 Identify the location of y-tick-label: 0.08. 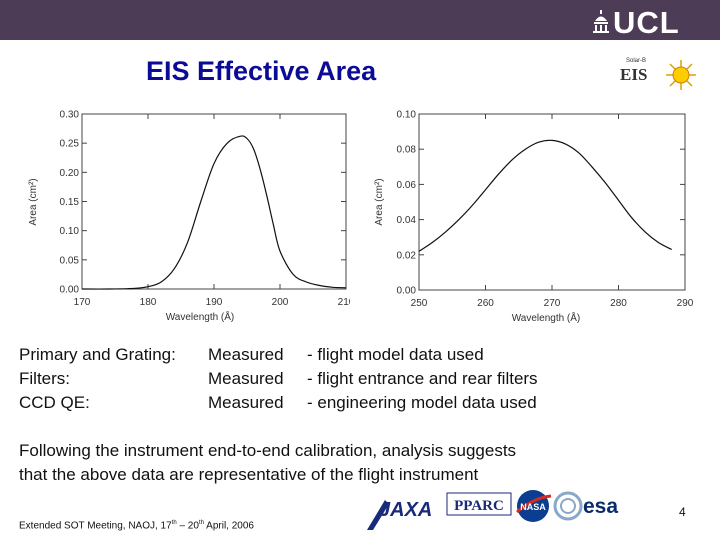
(407, 150).